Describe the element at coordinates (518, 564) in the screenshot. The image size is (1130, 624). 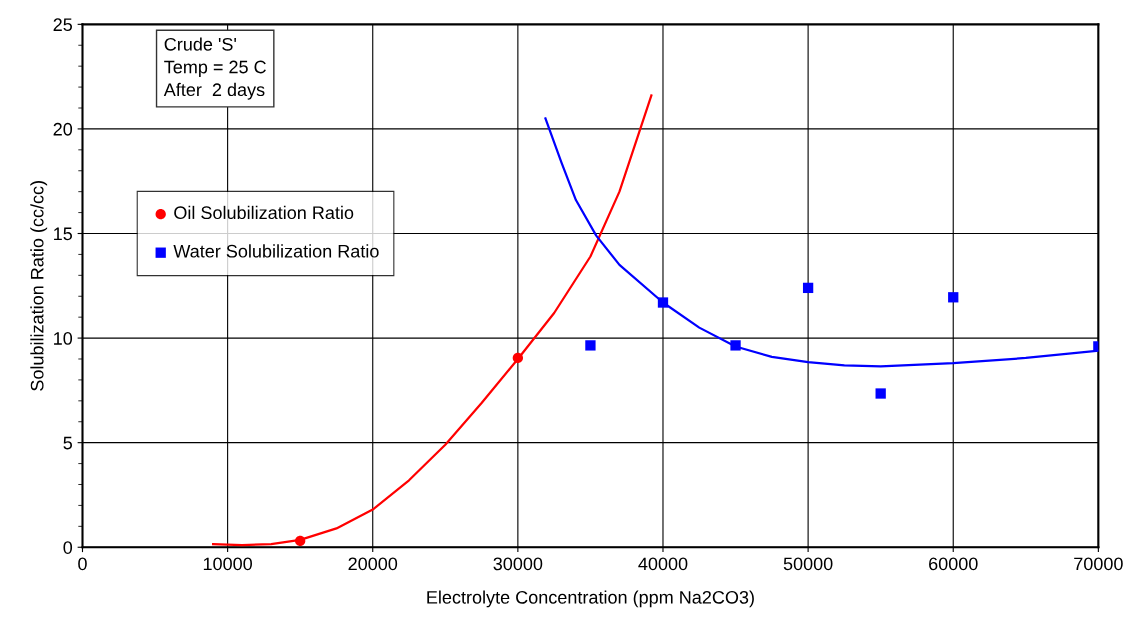
I see `x-tick-label: 30000` at that location.